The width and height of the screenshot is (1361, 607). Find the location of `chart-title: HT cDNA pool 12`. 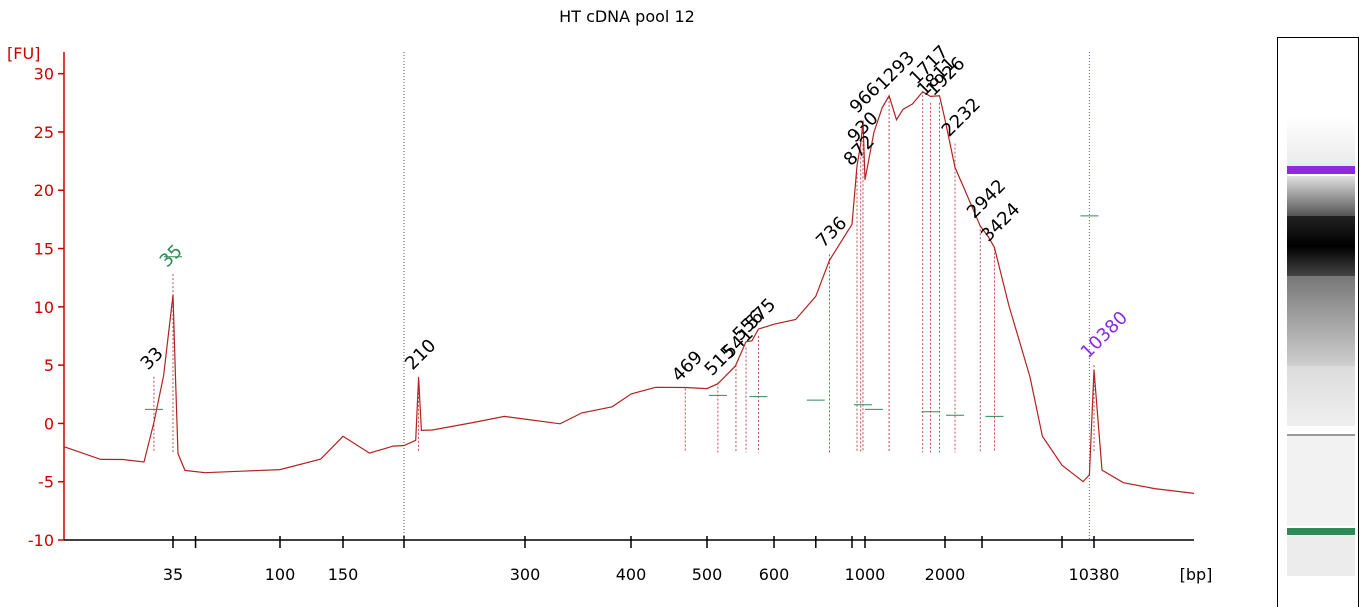

chart-title: HT cDNA pool 12 is located at coordinates (627, 16).